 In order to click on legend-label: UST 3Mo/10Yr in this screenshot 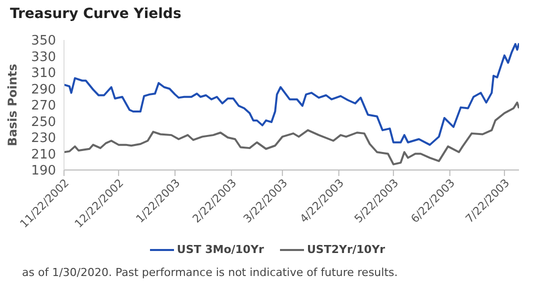, I will do `click(220, 249)`.